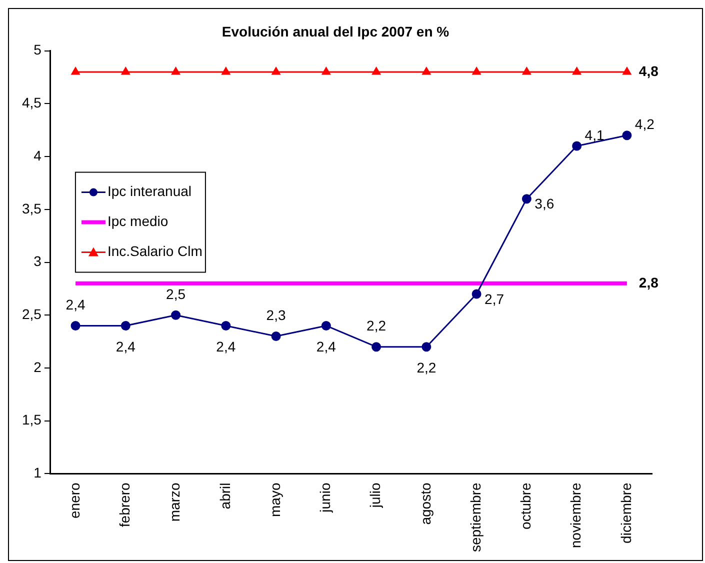 This screenshot has height=563, width=705. Describe the element at coordinates (648, 70) in the screenshot. I see `data-label: 4,8` at that location.